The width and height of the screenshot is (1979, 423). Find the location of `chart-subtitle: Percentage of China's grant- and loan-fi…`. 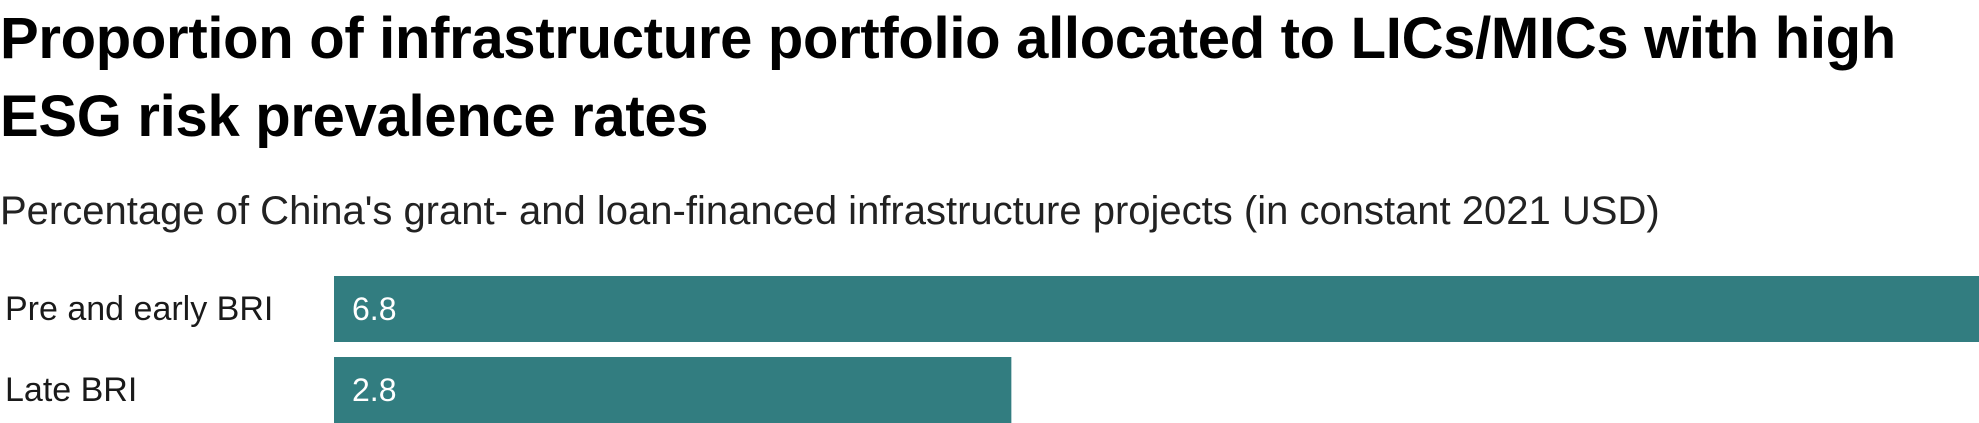

chart-subtitle: Percentage of China's grant- and loan-fi… is located at coordinates (830, 211).